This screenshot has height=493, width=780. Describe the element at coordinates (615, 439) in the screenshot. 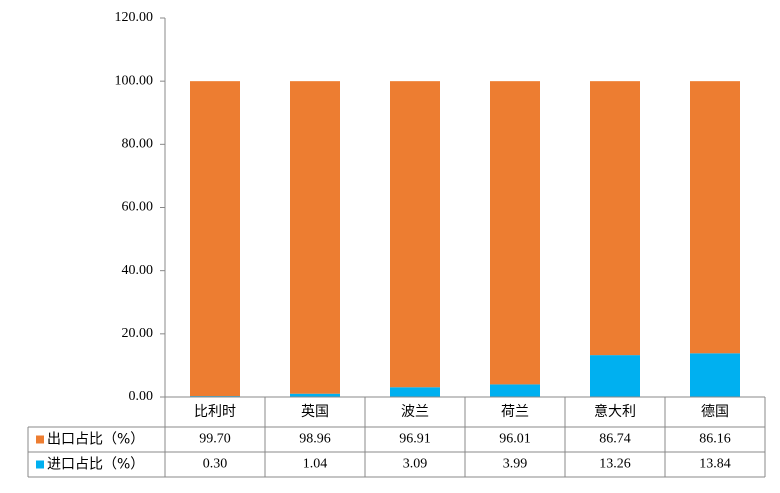

I see `table-value: 86.74` at that location.